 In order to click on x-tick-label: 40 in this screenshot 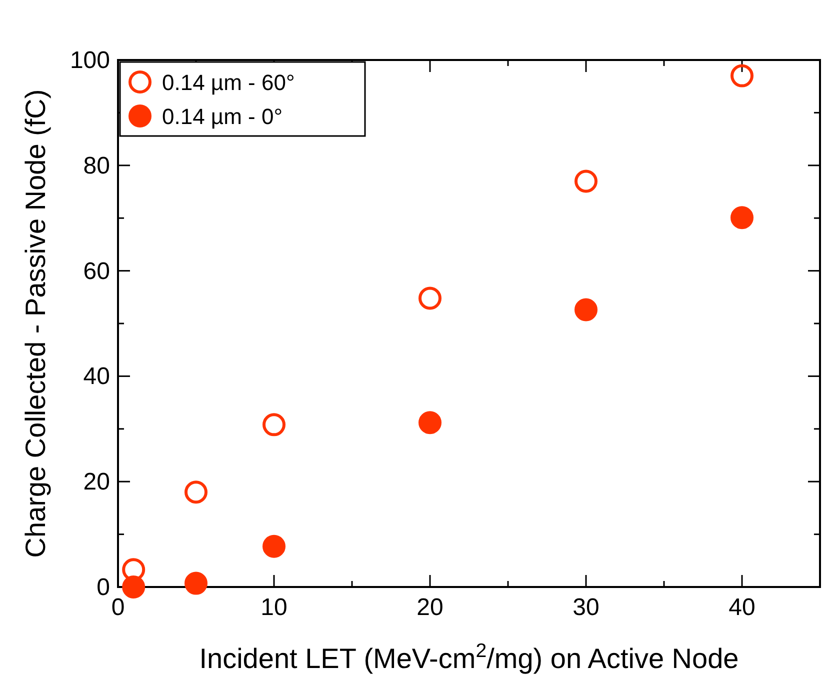, I will do `click(742, 607)`.